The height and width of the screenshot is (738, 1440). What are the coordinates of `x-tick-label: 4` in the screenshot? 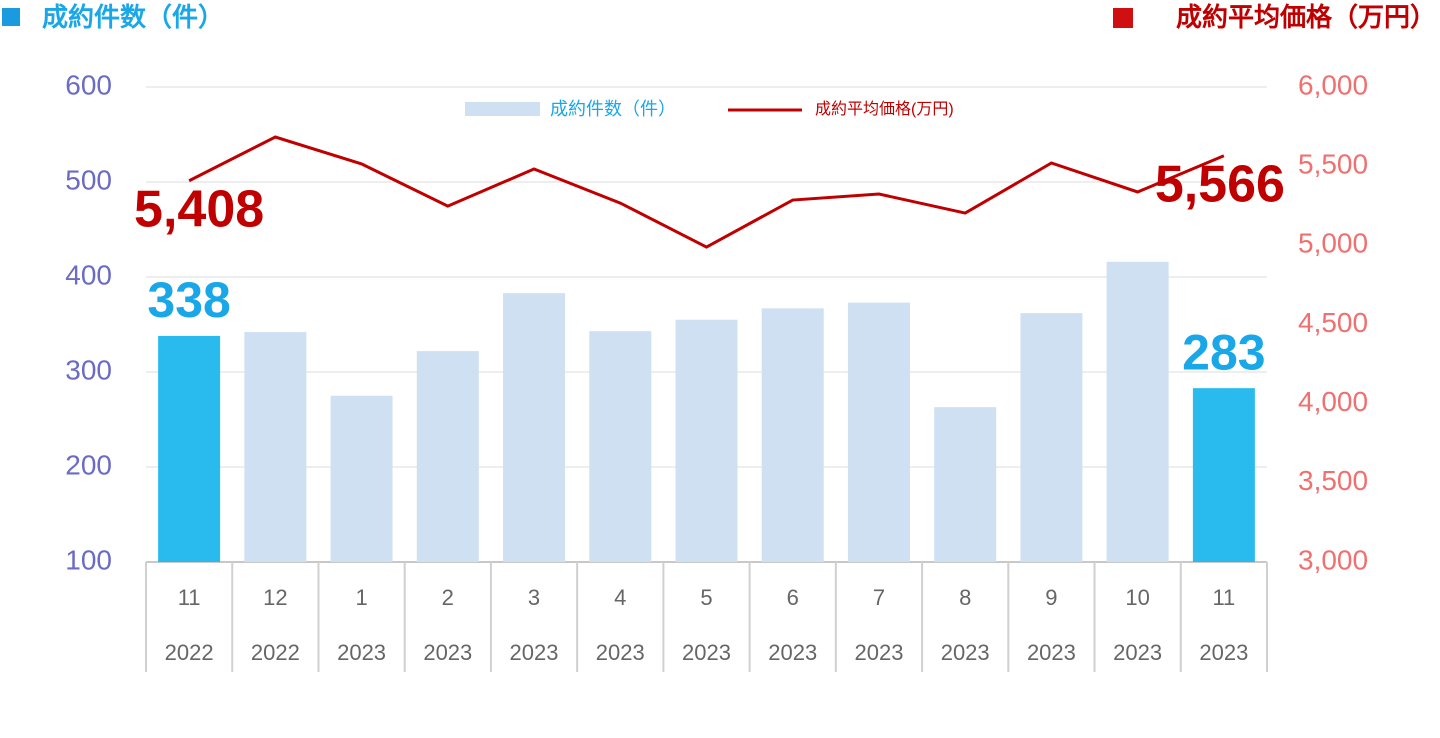 It's located at (620, 597).